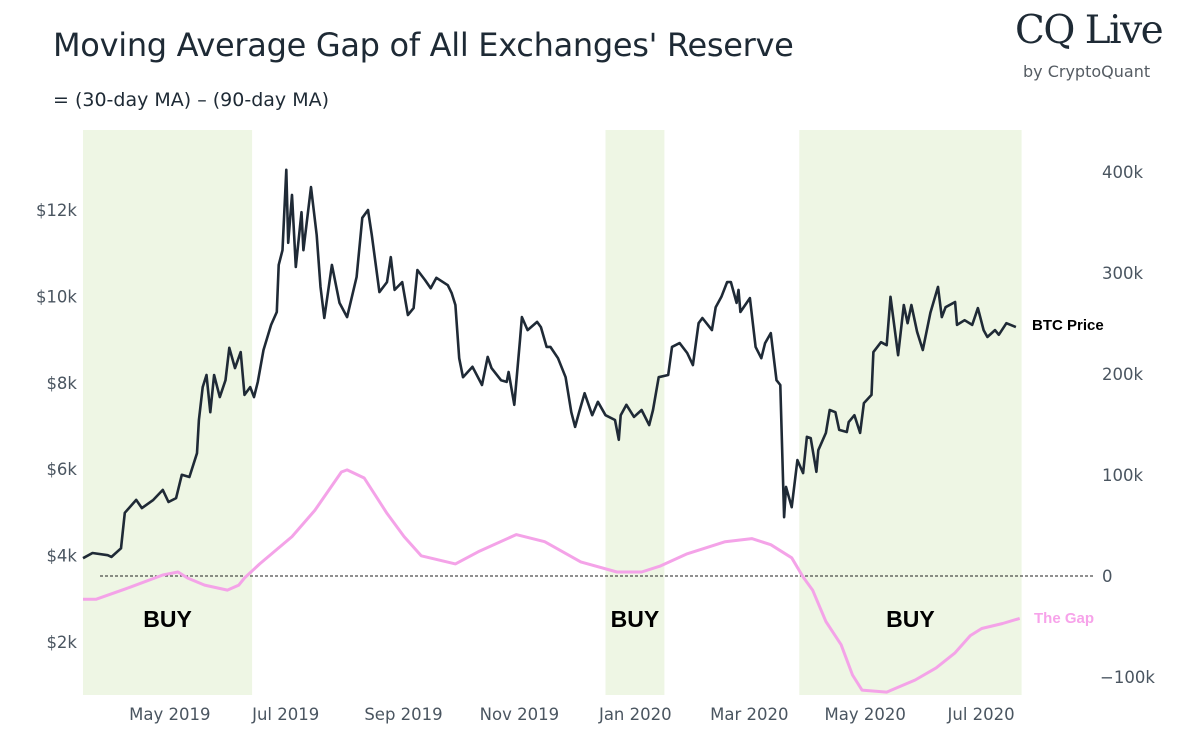 The width and height of the screenshot is (1188, 737). I want to click on btc-price-series-label: BTC Price, so click(1068, 325).